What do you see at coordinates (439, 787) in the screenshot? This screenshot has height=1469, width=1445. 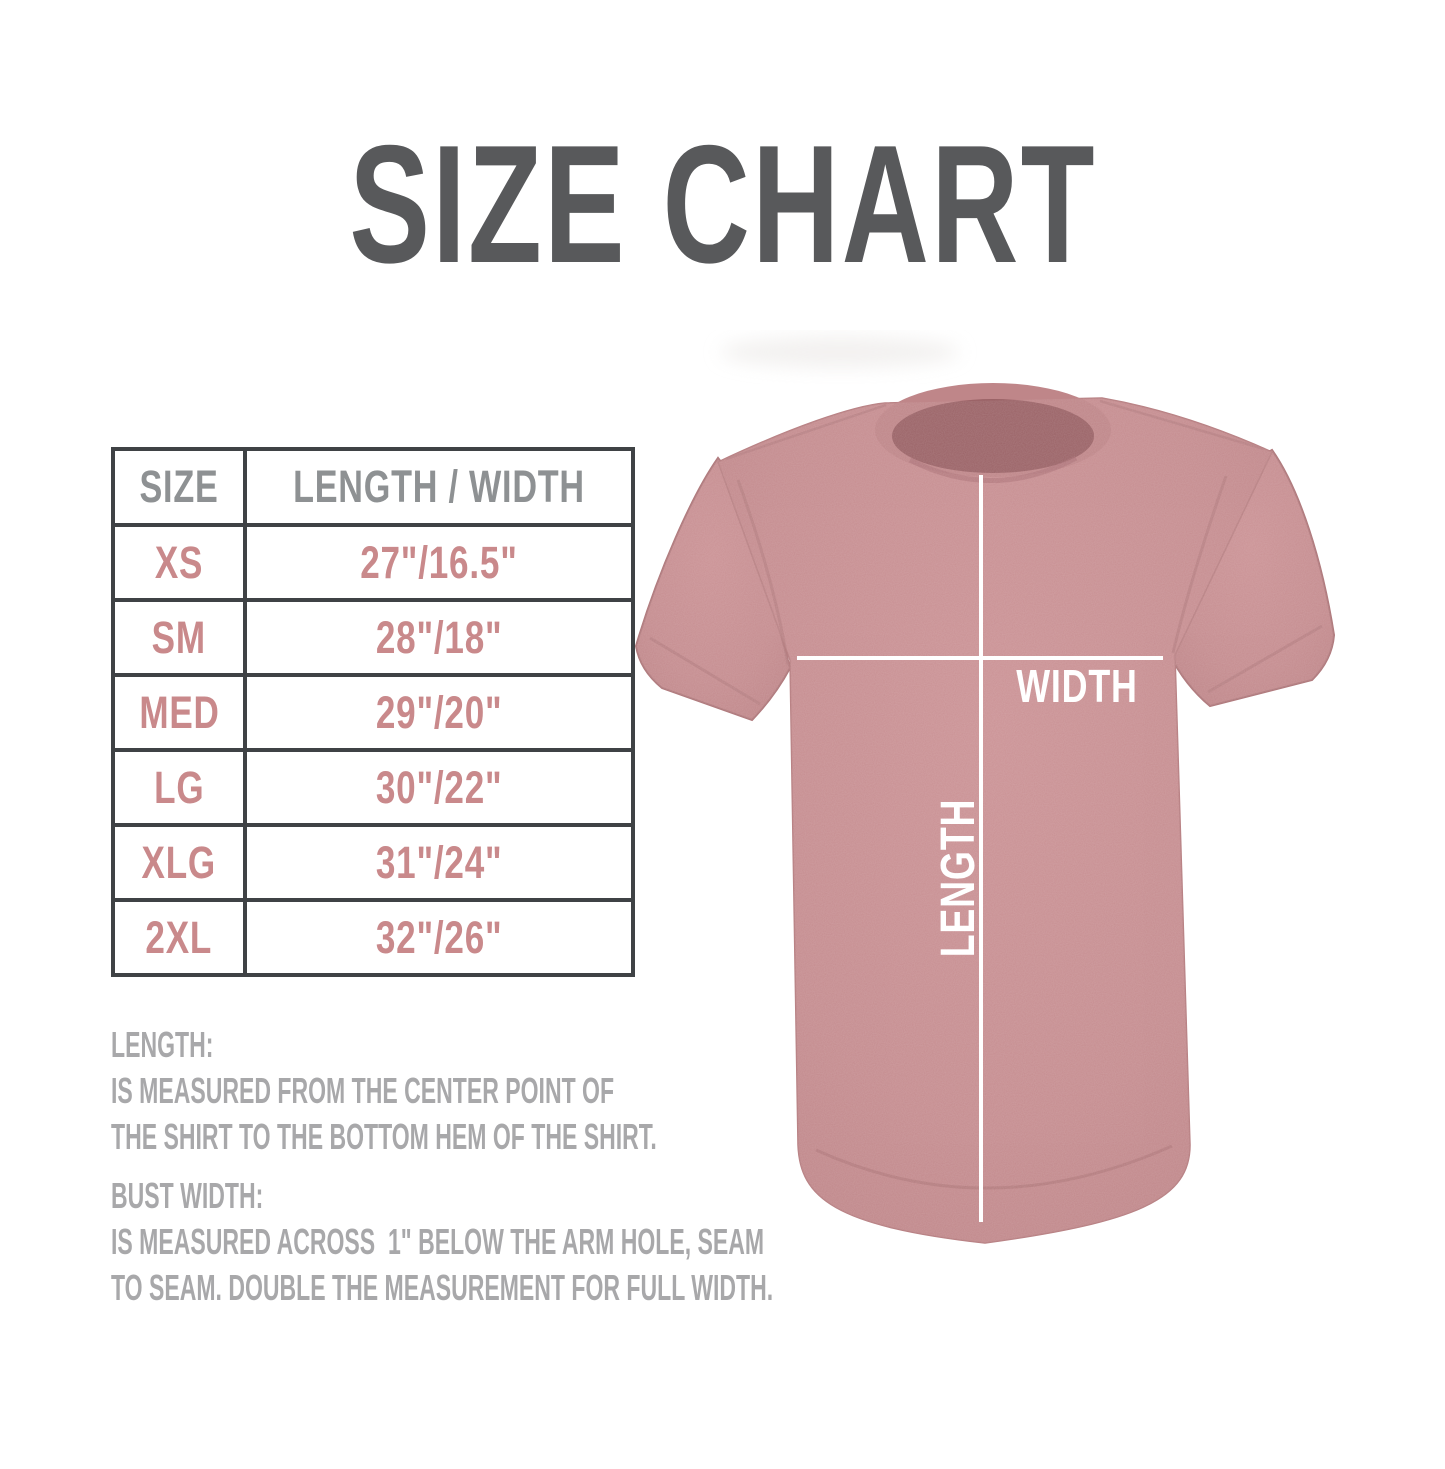 I see `length-width-cell: 30"/22"` at bounding box center [439, 787].